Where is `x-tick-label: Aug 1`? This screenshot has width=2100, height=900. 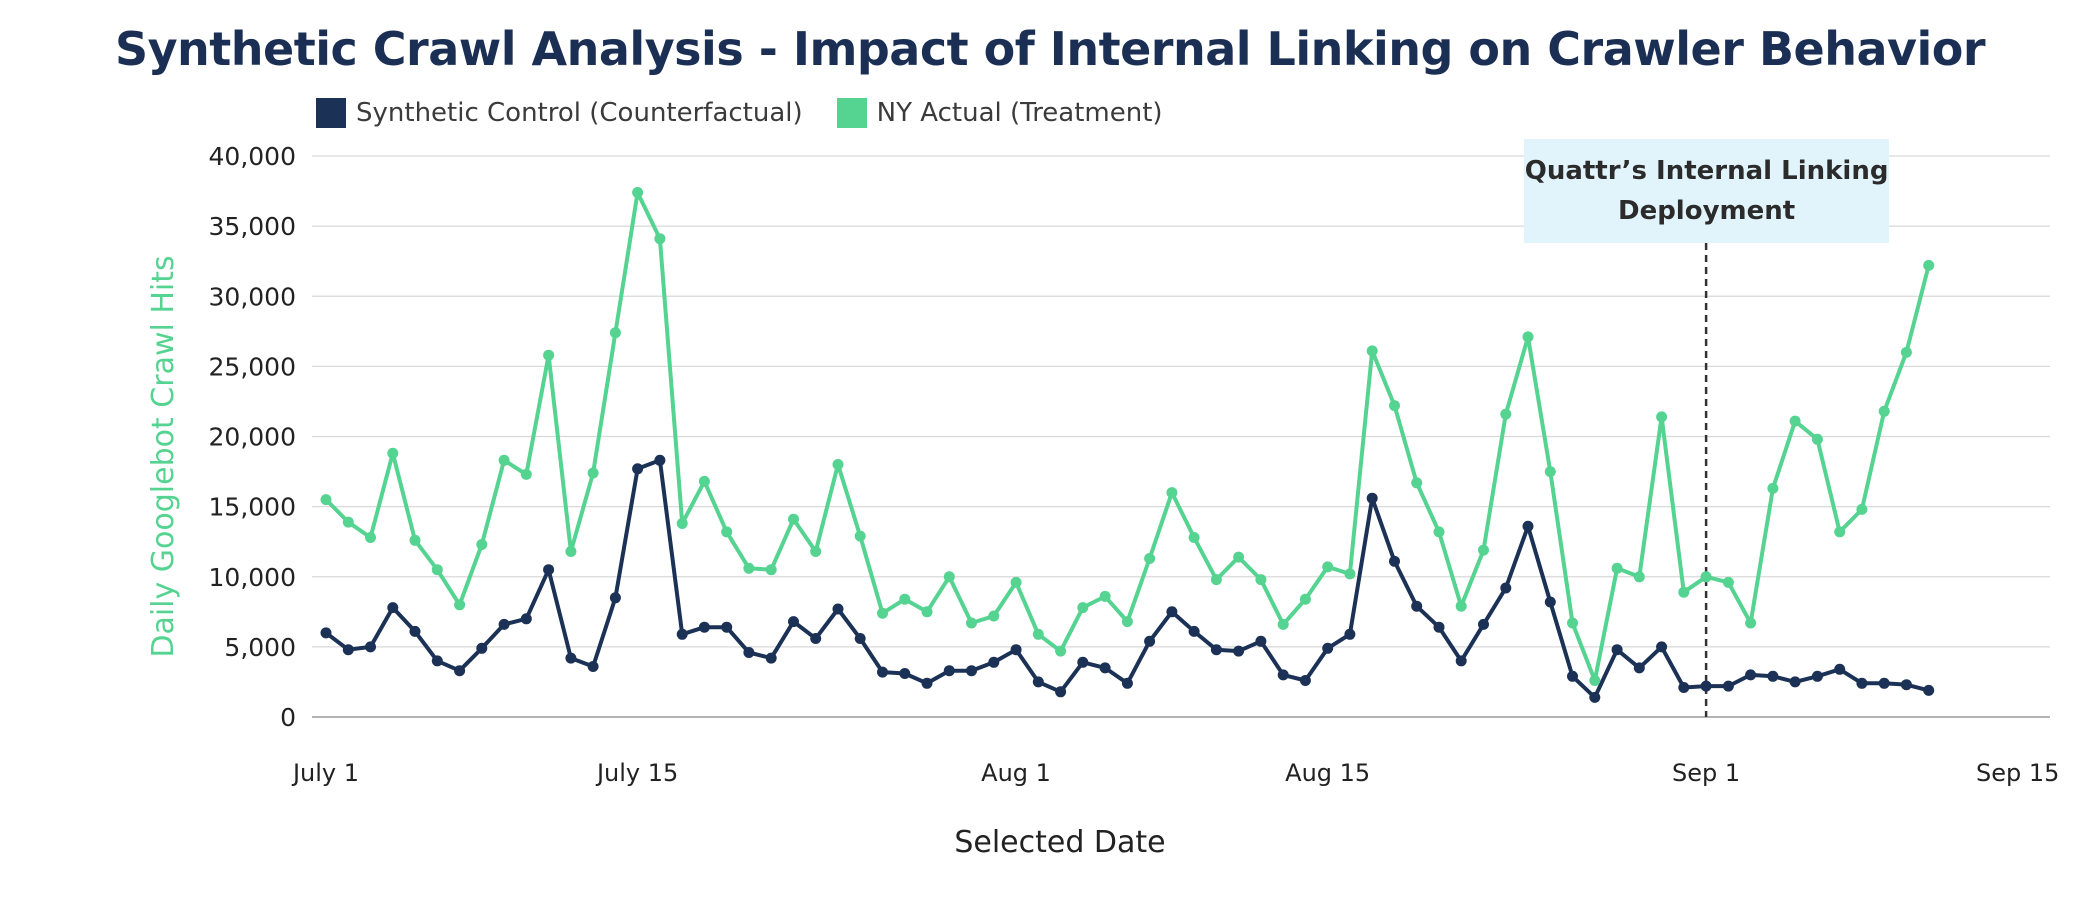
x-tick-label: Aug 1 is located at coordinates (1016, 773).